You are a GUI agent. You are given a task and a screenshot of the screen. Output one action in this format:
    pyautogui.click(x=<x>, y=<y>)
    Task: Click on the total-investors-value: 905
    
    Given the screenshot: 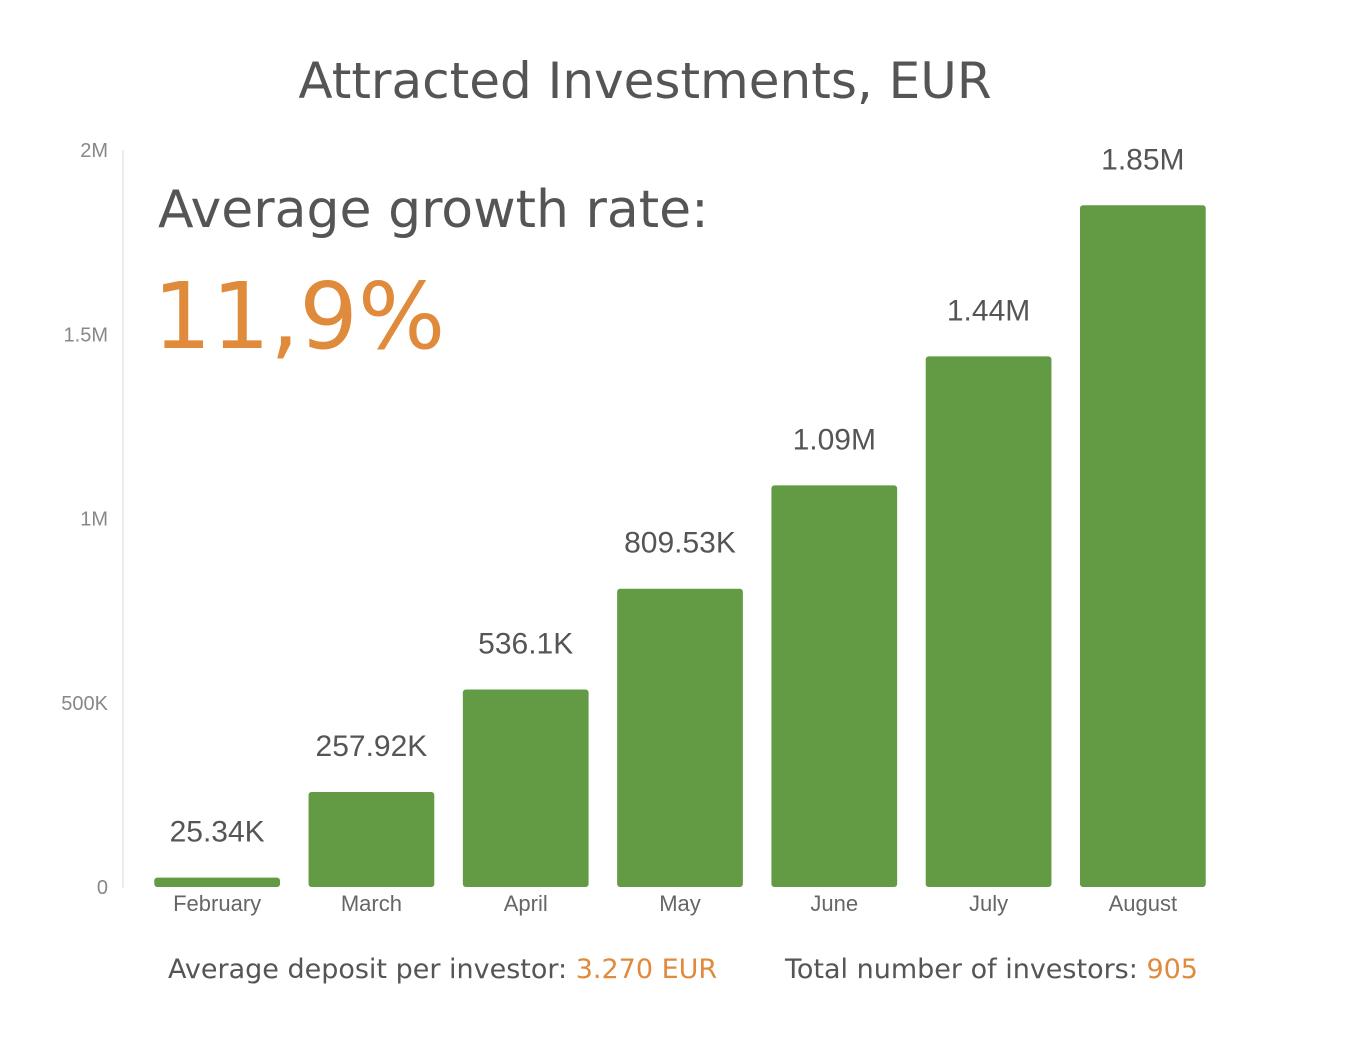 What is the action you would take?
    pyautogui.click(x=1172, y=969)
    